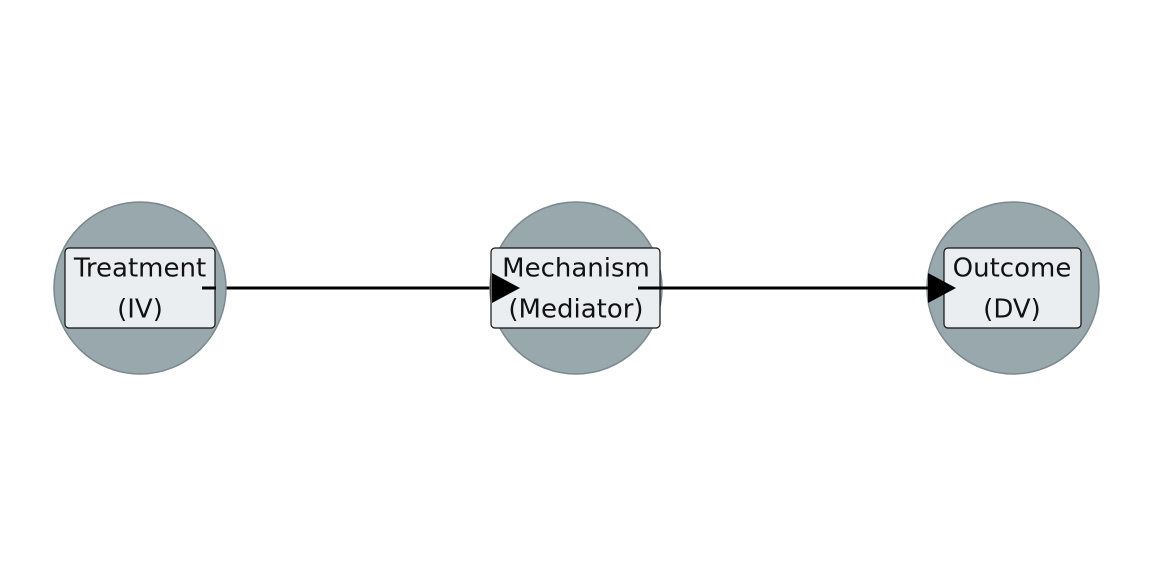  I want to click on edge-treatment-to-mechanism, so click(361, 288).